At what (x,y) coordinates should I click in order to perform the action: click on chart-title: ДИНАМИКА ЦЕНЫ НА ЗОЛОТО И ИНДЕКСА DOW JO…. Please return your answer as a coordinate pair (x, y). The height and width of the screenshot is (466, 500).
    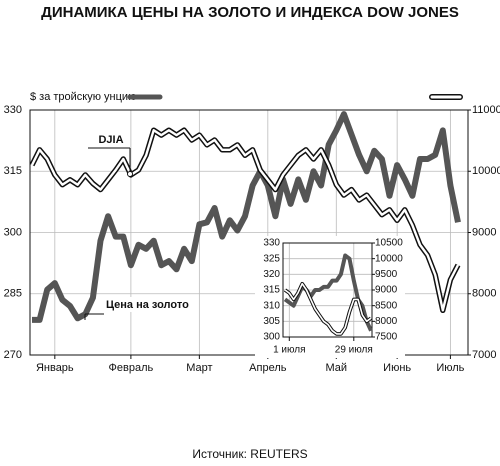
    Looking at the image, I should click on (250, 12).